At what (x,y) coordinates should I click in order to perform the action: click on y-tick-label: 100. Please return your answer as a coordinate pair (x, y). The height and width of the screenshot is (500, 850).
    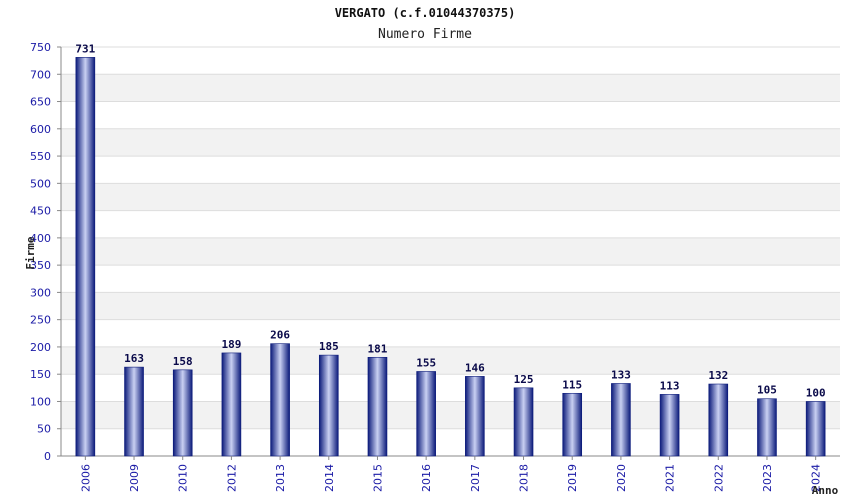
    Looking at the image, I should click on (40, 401).